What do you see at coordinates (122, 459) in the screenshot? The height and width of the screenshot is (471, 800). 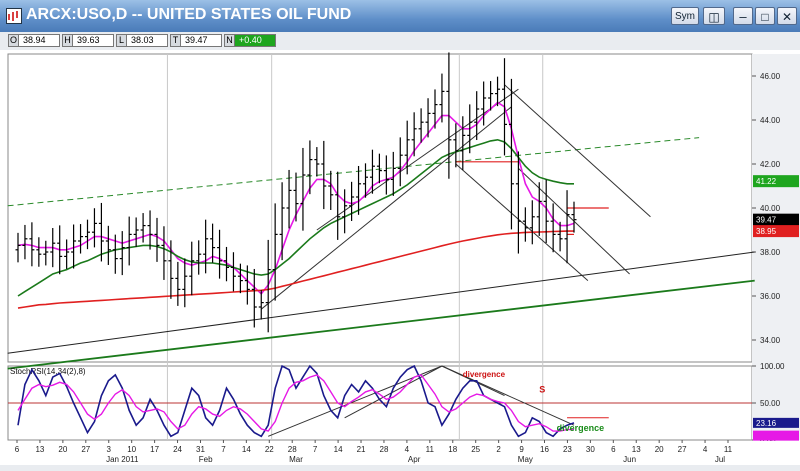 I see `month-label: Jan 2011` at bounding box center [122, 459].